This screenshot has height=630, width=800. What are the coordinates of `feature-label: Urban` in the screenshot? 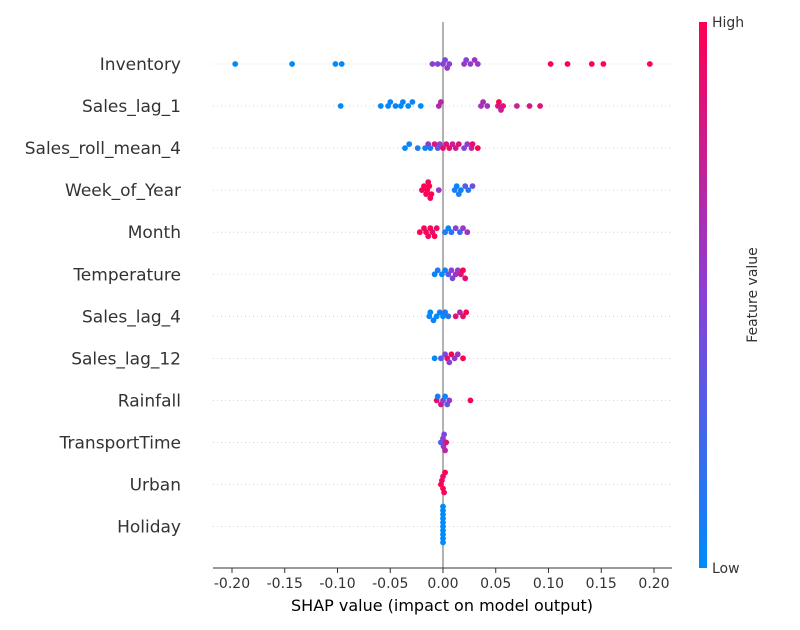 It's located at (155, 486).